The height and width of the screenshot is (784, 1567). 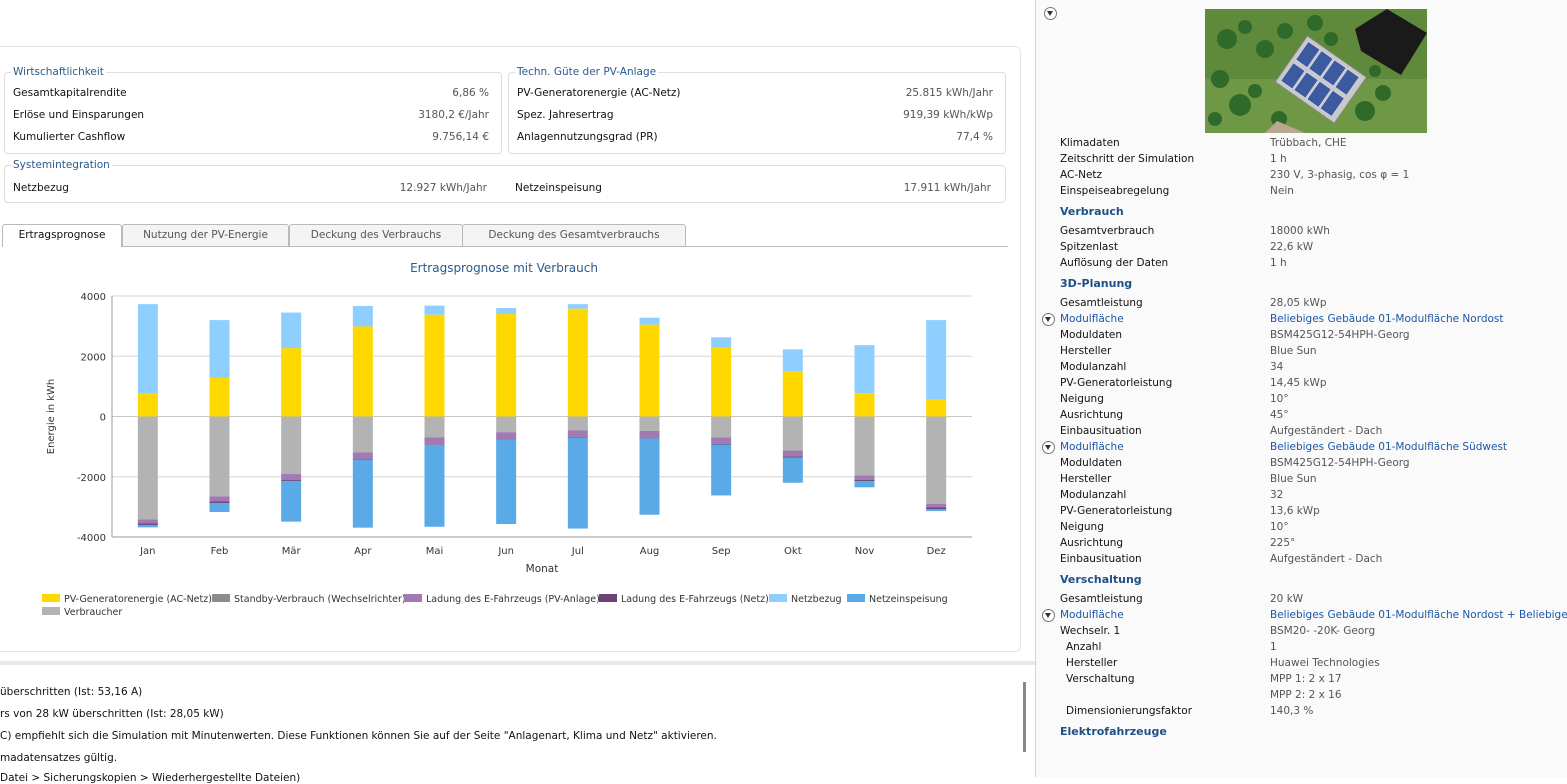 I want to click on legend-item: Ladung des E-Fahrzeugs (Netz), so click(x=684, y=600).